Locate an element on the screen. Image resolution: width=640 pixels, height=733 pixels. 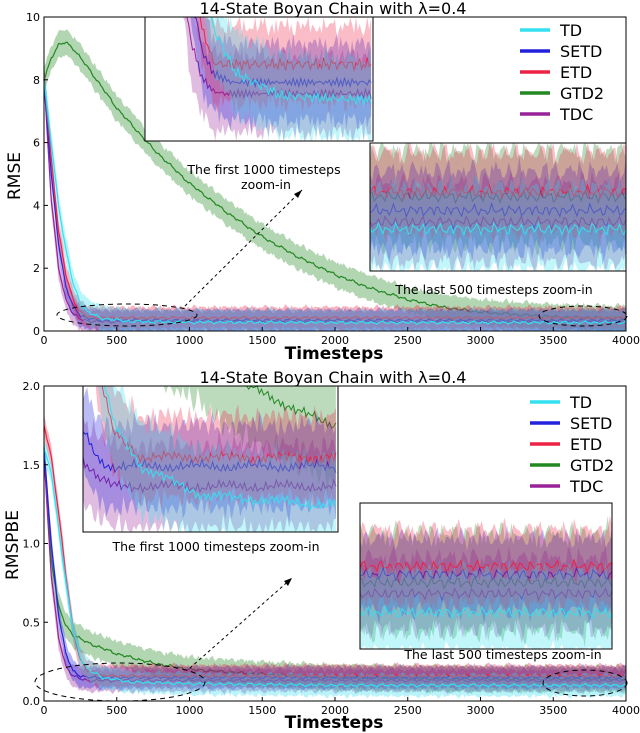
x-tick-label: 3000 is located at coordinates (481, 710).